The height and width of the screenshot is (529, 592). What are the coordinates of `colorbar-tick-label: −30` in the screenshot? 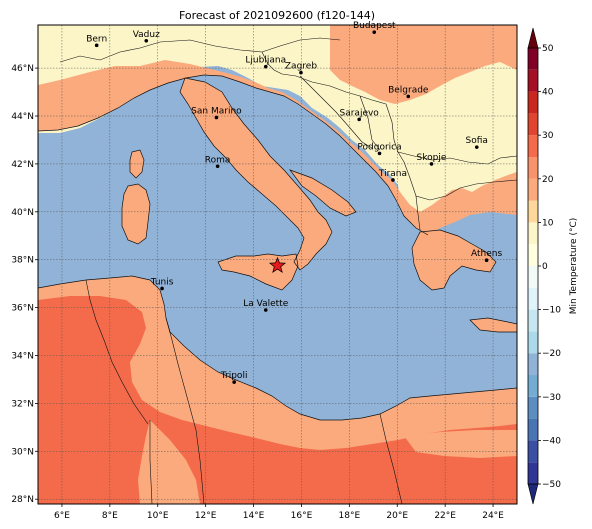 It's located at (551, 398).